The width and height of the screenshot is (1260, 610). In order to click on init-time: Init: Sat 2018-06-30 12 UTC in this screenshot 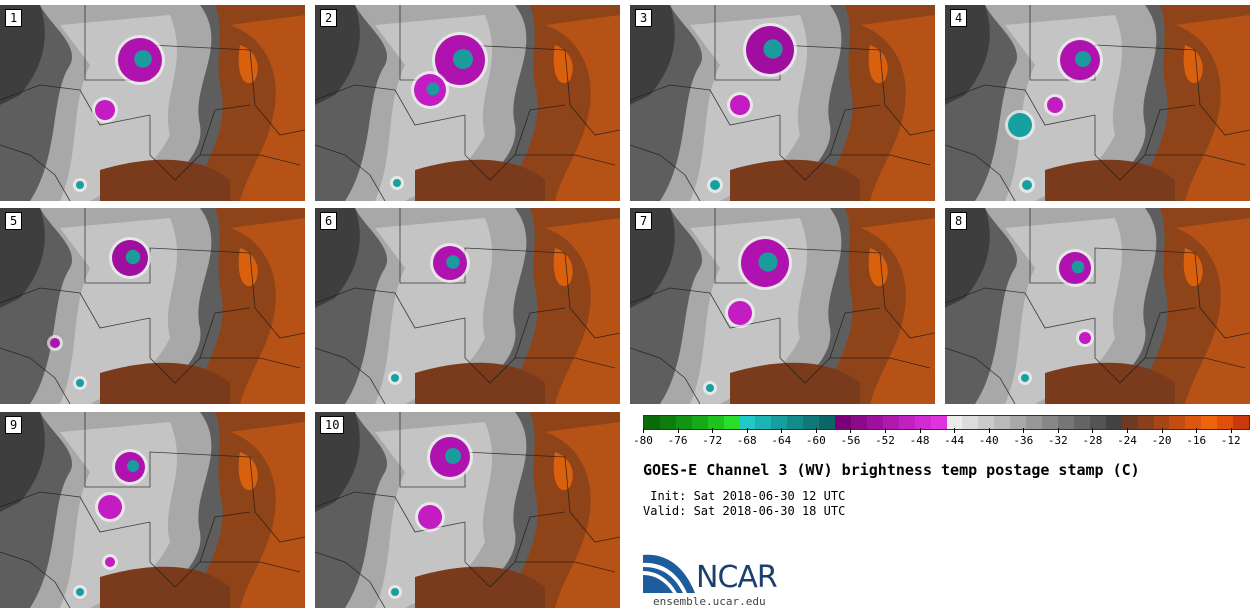, I will do `click(744, 496)`.